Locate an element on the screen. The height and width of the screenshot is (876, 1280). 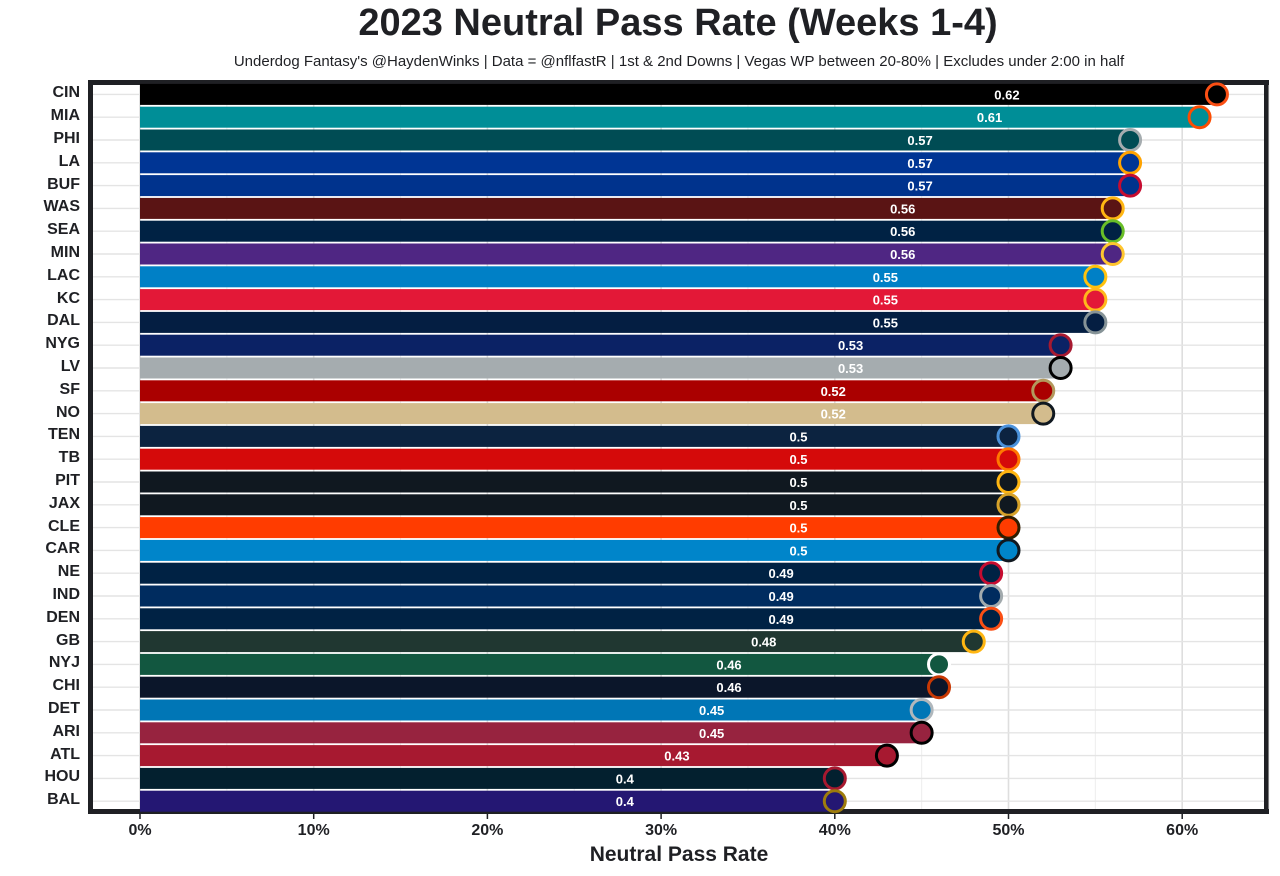
category-label: DAL is located at coordinates (63, 321).